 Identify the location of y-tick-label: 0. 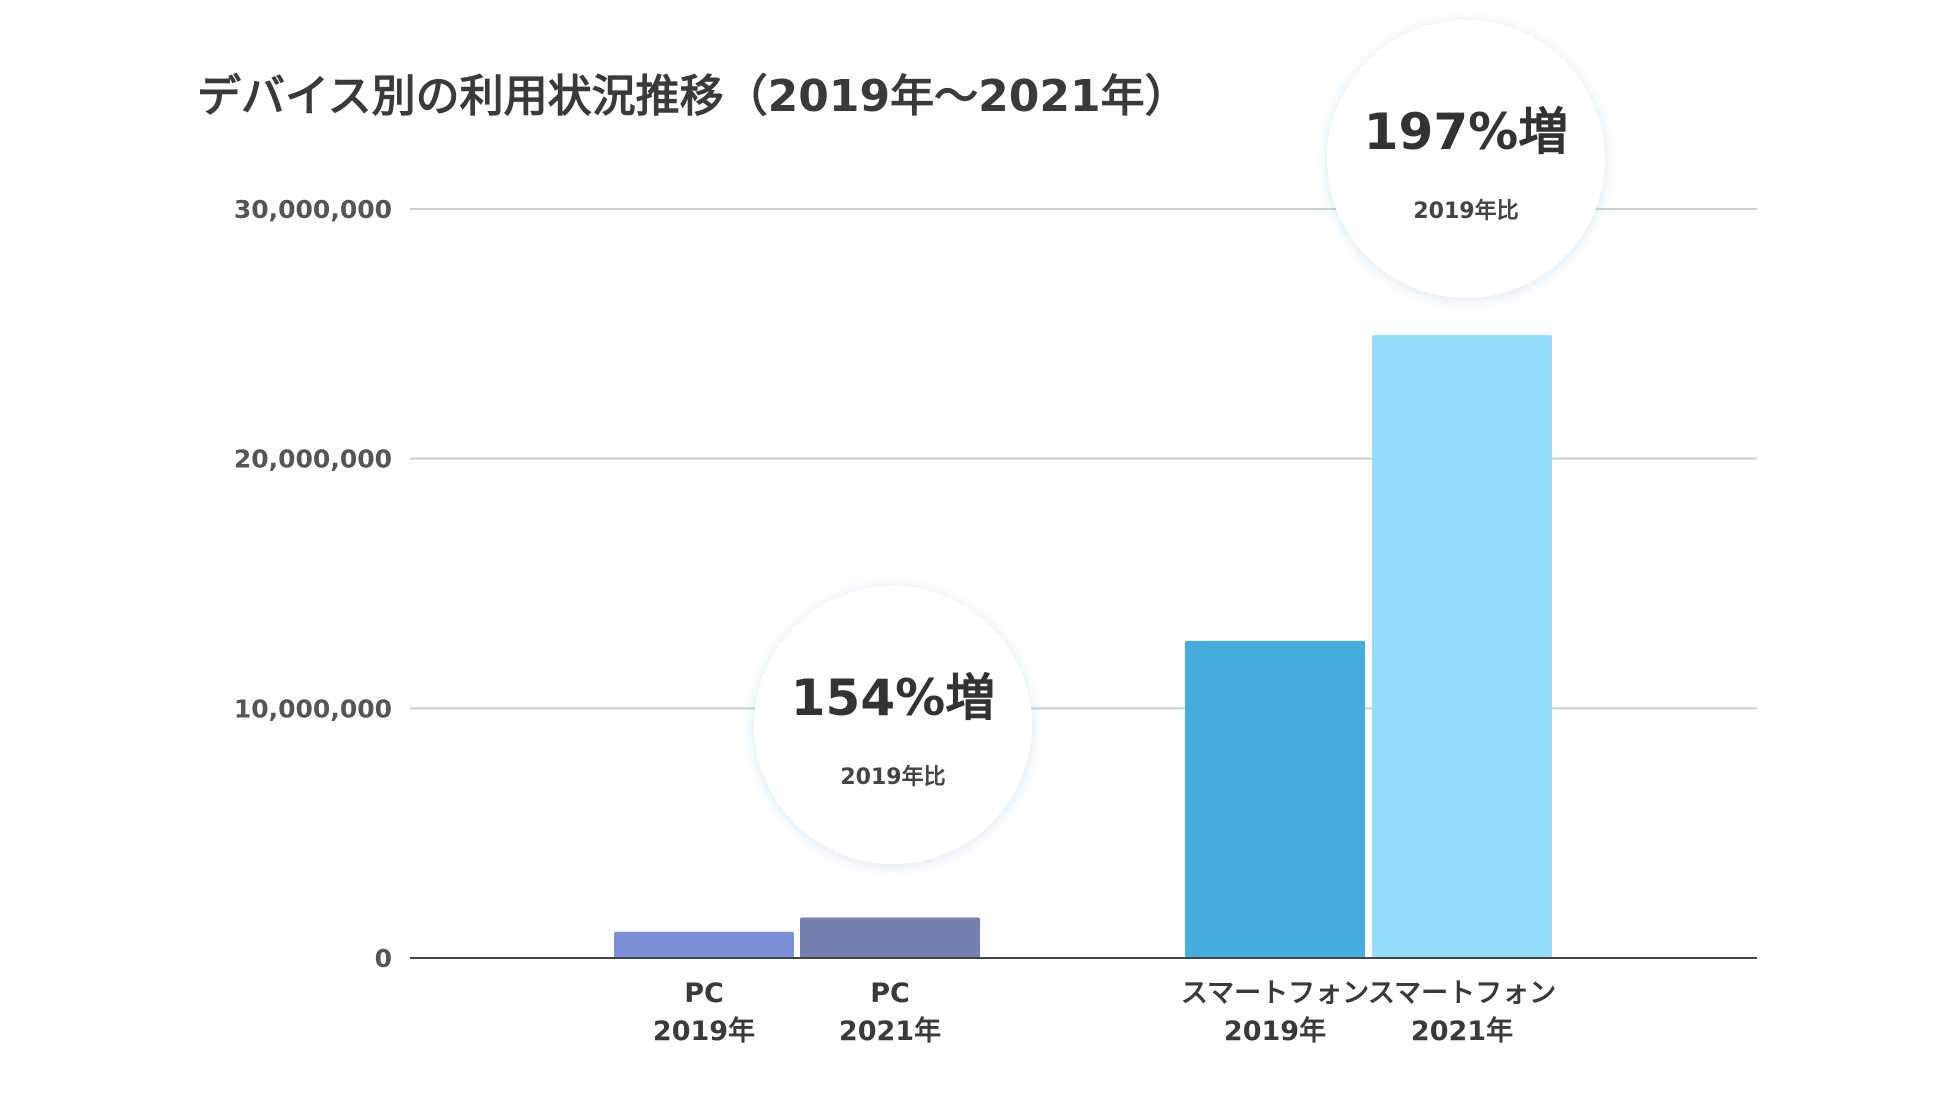
(383, 958).